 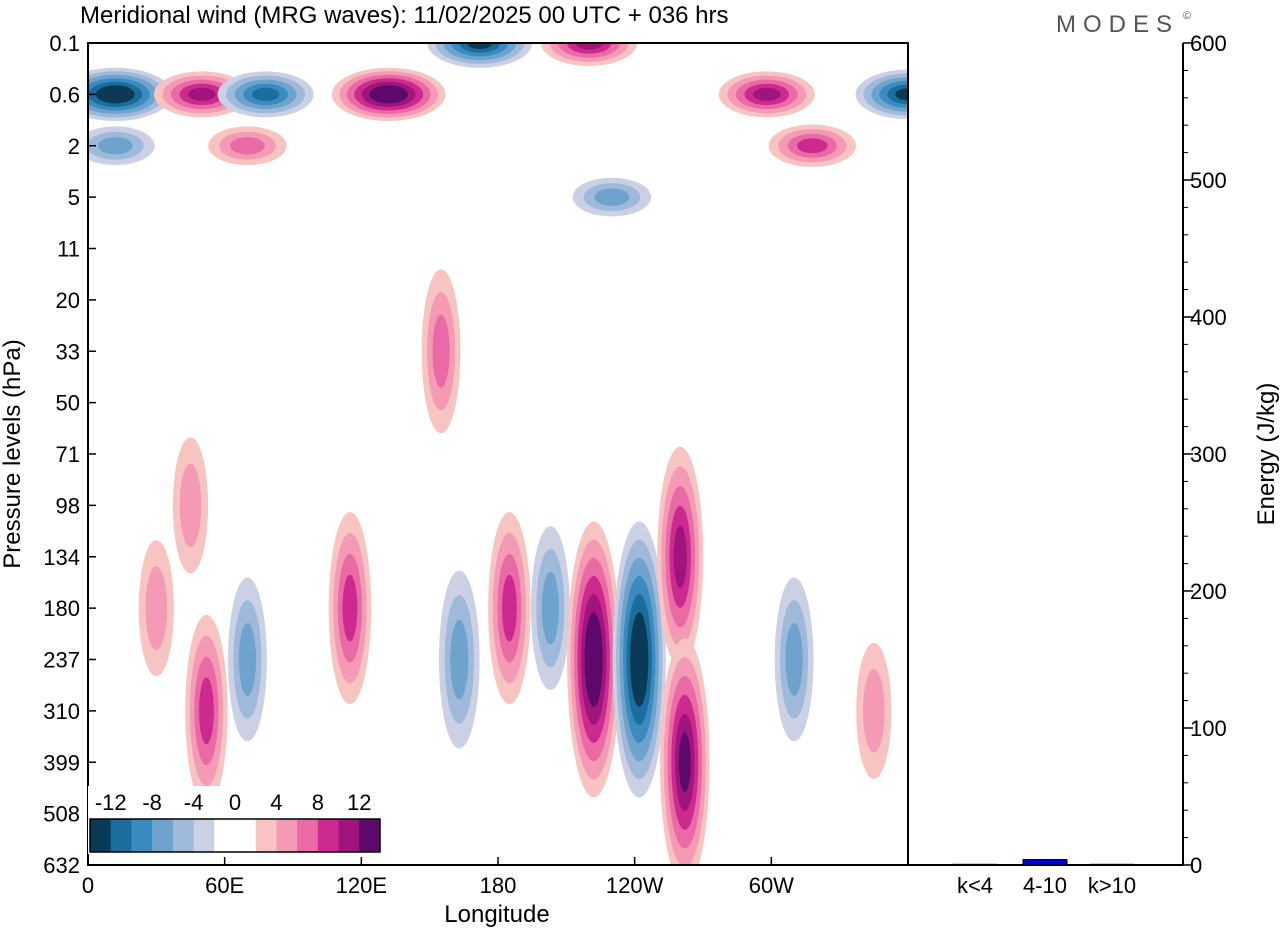 I want to click on longitude-axis: 0 60E 120E 180 120W 60W, so click(x=438, y=877).